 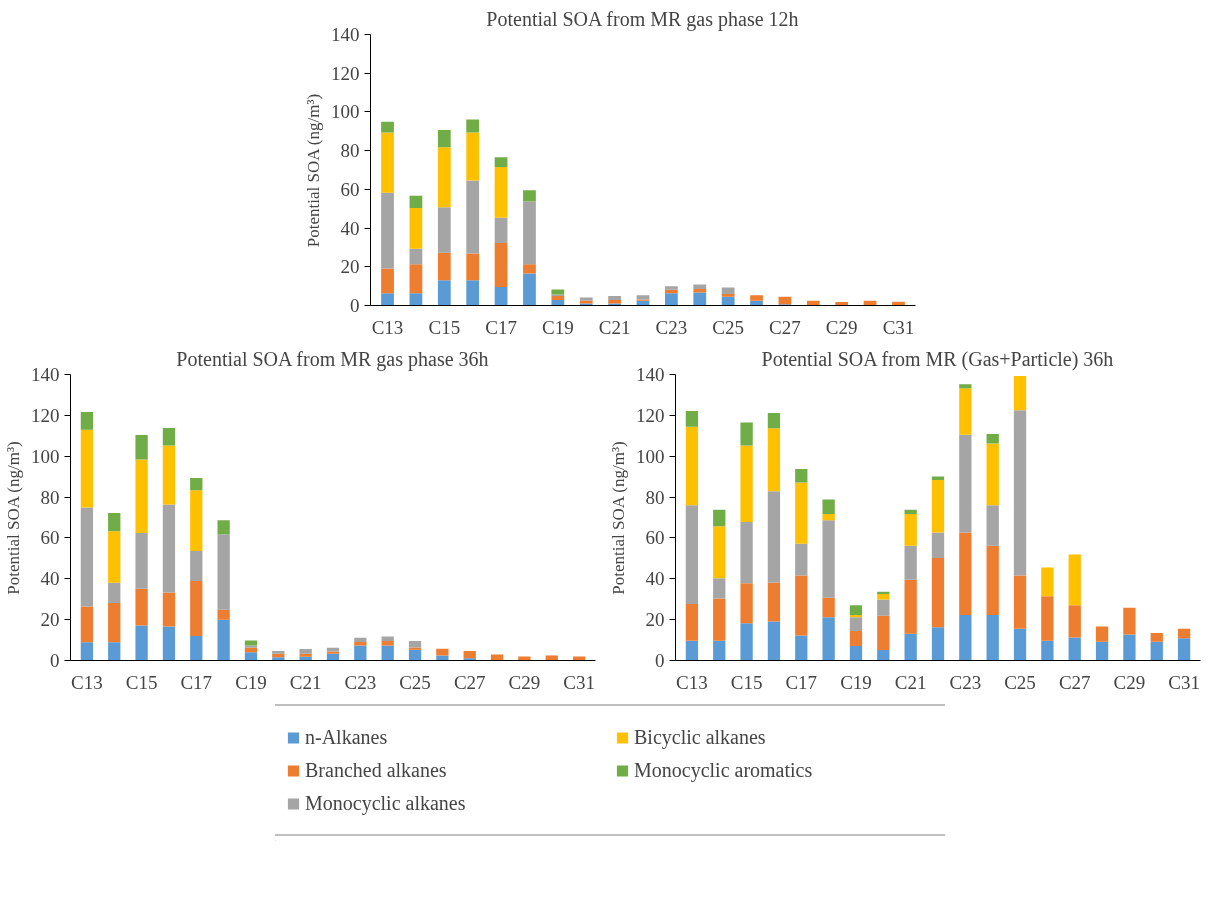 What do you see at coordinates (332, 359) in the screenshot?
I see `chart-title: Potential SOA from MR gas phase 36h` at bounding box center [332, 359].